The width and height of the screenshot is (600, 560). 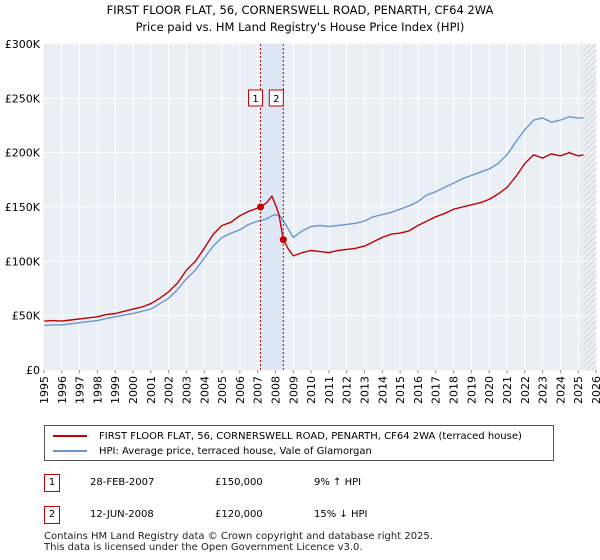 I want to click on sale-event-row: 2 12-JUN-2008 £120,000 15% ↓ HPI, so click(x=304, y=515).